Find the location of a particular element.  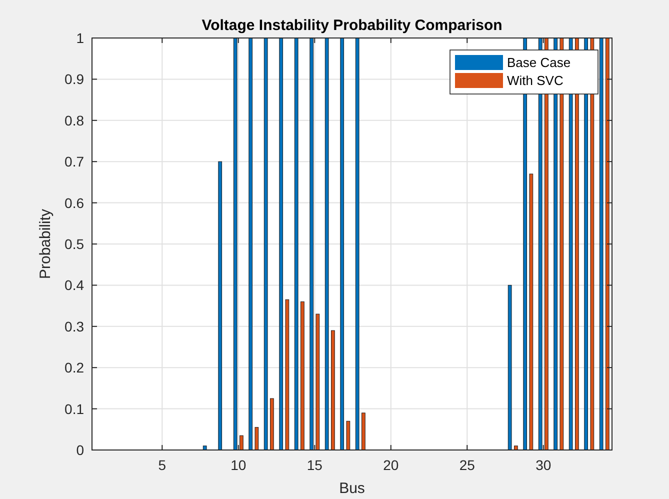

x-tick-label: 15 is located at coordinates (314, 465).